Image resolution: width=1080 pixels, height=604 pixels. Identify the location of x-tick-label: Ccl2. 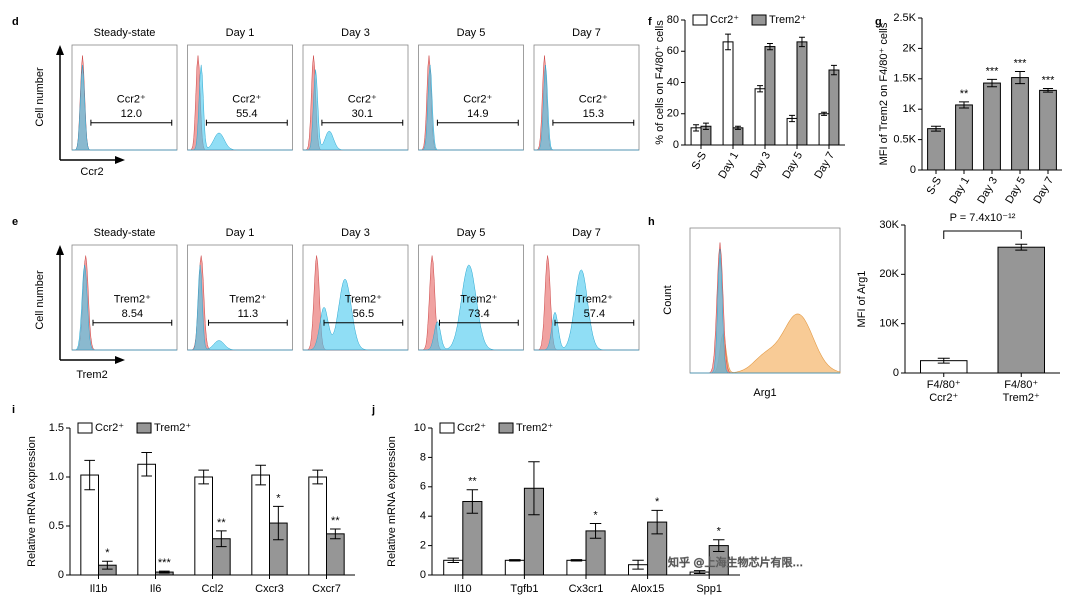
(212, 589).